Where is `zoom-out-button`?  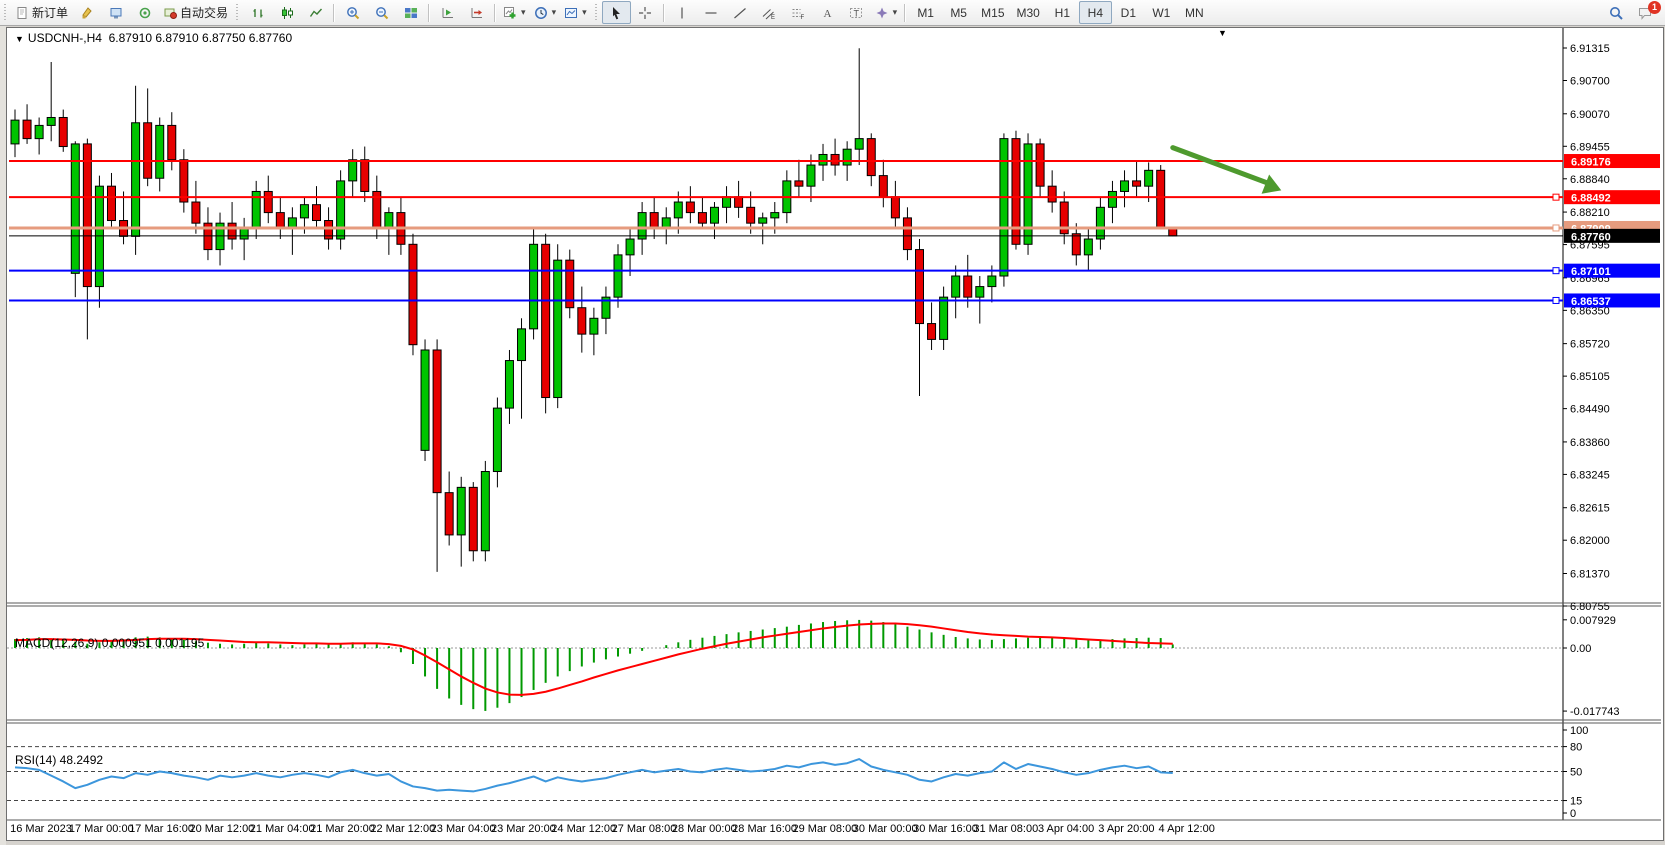 zoom-out-button is located at coordinates (381, 12).